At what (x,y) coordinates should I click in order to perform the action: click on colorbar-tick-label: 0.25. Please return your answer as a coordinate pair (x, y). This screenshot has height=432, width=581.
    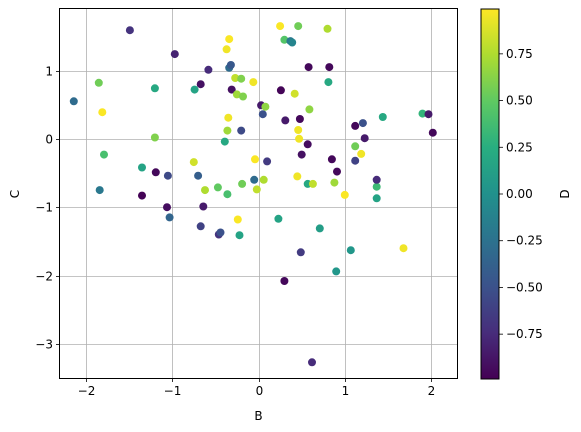
    Looking at the image, I should click on (519, 147).